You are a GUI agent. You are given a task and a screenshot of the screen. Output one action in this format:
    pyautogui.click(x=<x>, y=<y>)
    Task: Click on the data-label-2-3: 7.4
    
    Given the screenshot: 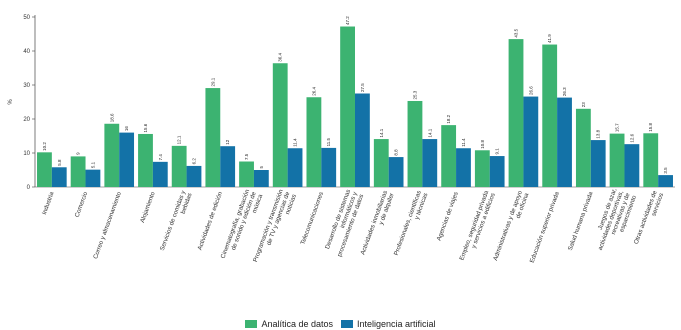 What is the action you would take?
    pyautogui.click(x=160, y=157)
    